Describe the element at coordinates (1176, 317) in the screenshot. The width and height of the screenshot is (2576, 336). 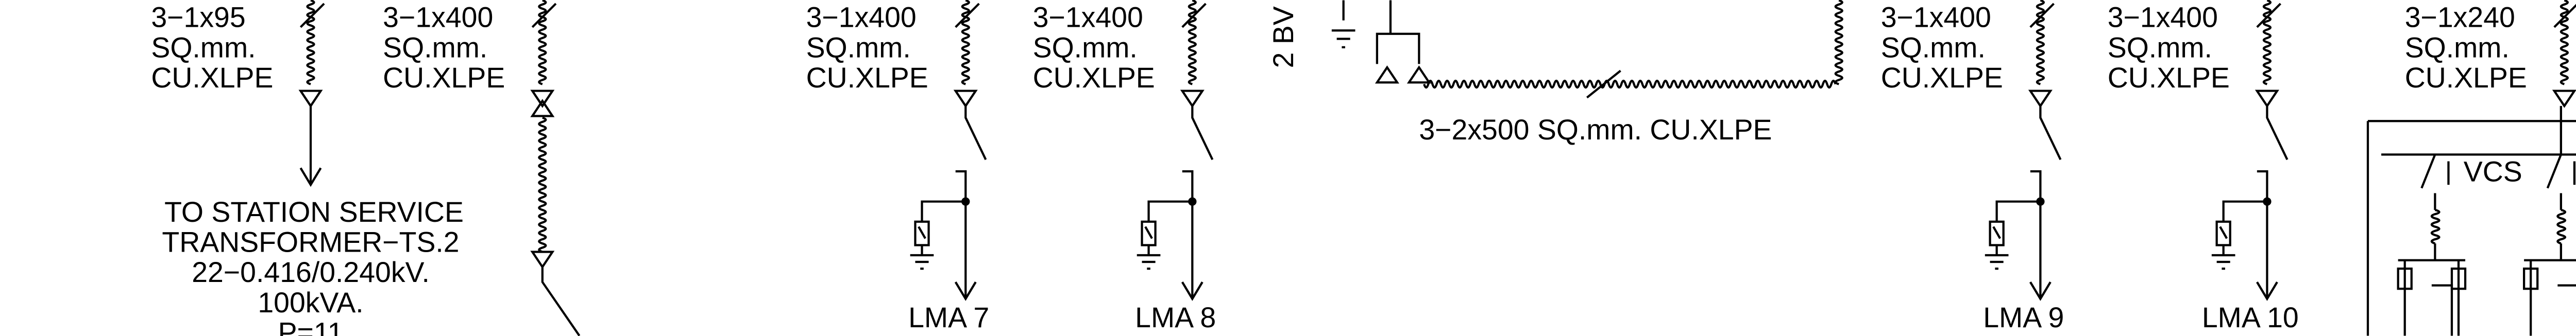
I see `feeder-label: LMA 8` at that location.